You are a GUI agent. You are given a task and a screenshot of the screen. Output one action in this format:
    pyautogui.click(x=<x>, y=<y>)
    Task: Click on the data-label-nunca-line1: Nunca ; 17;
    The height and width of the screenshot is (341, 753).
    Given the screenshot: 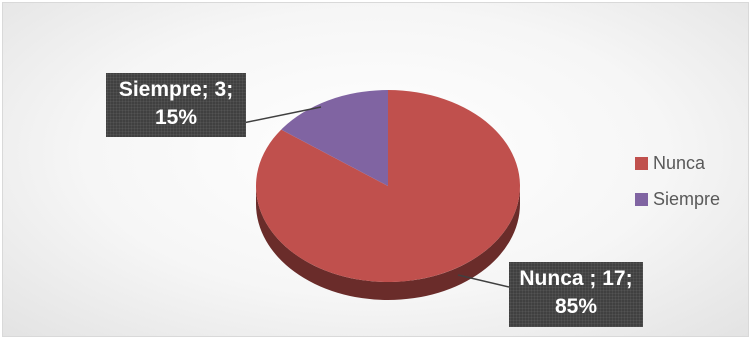 What is the action you would take?
    pyautogui.click(x=576, y=278)
    